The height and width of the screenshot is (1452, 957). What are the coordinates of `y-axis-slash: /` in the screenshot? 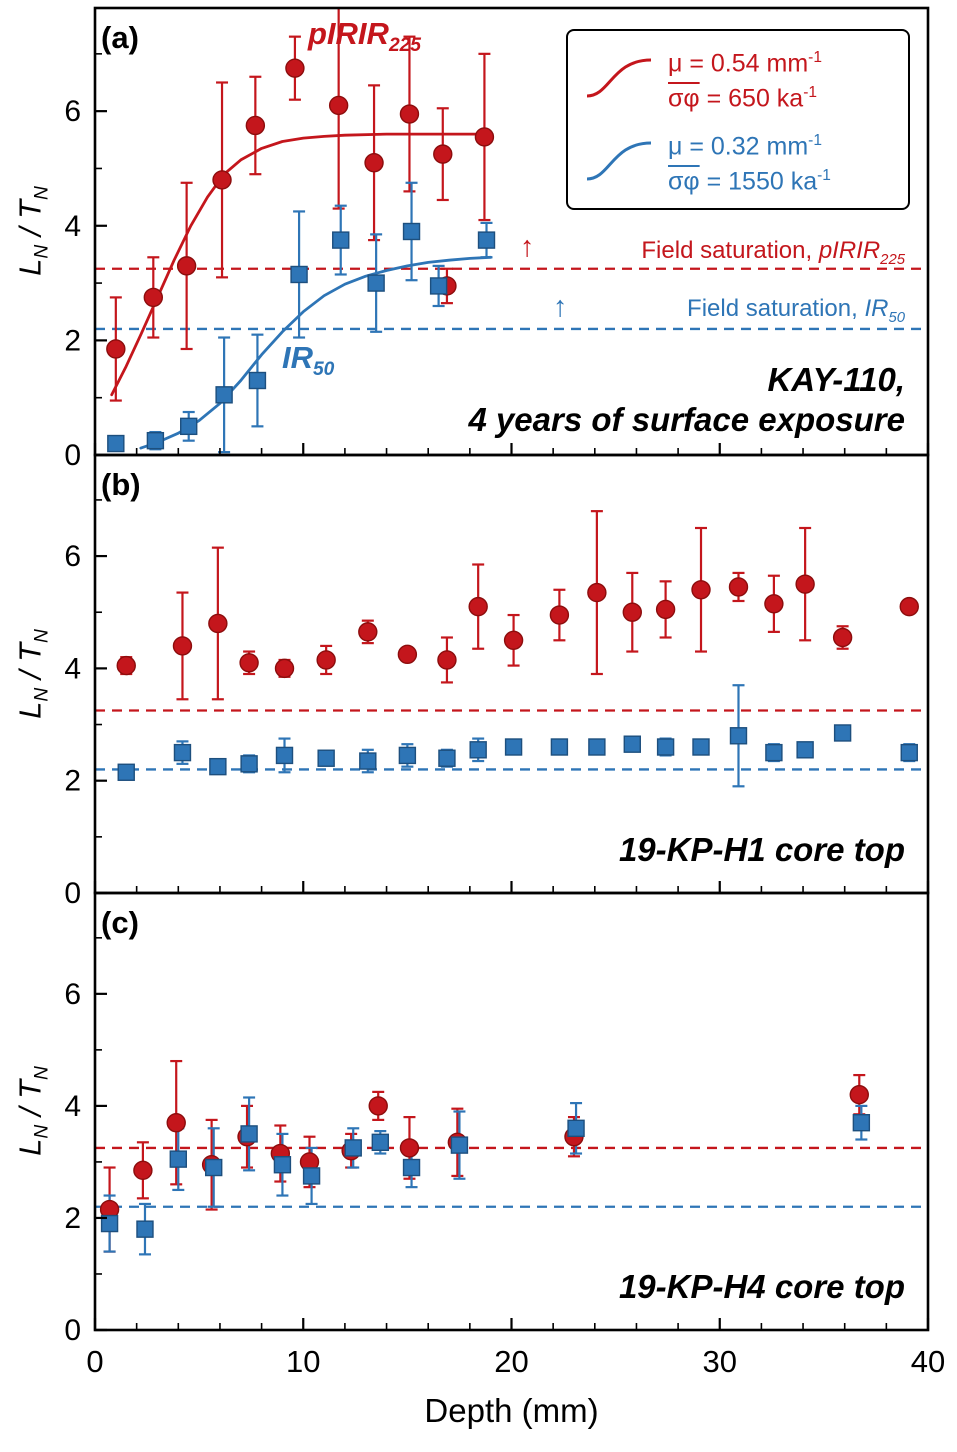 It's located at (30, 231).